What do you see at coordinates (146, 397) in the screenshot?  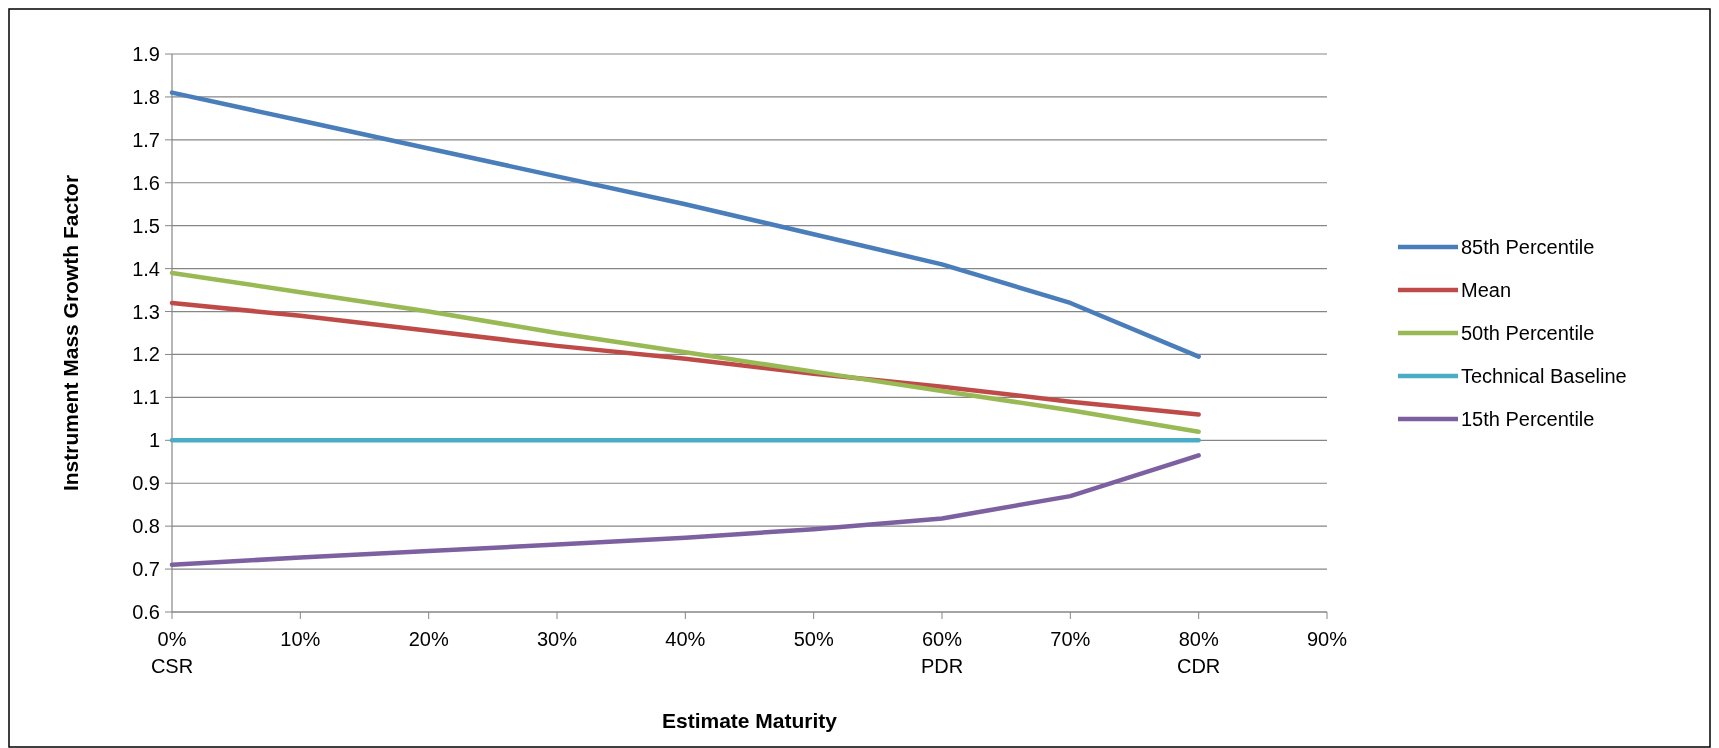 I see `y-tick-label: 1.1` at bounding box center [146, 397].